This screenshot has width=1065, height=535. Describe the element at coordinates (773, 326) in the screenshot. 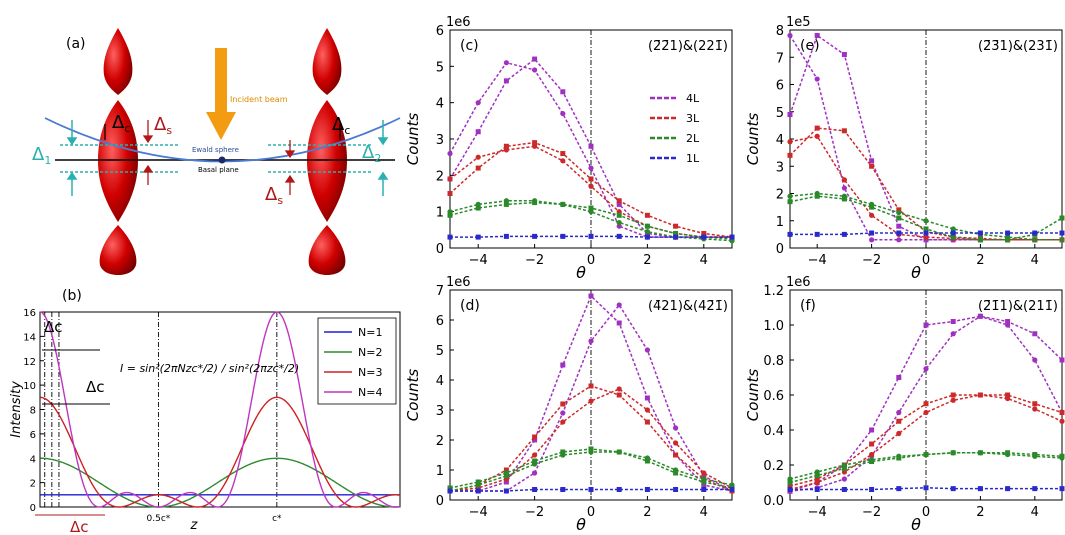

I see `panel-f-ytick-label: 1.0` at that location.